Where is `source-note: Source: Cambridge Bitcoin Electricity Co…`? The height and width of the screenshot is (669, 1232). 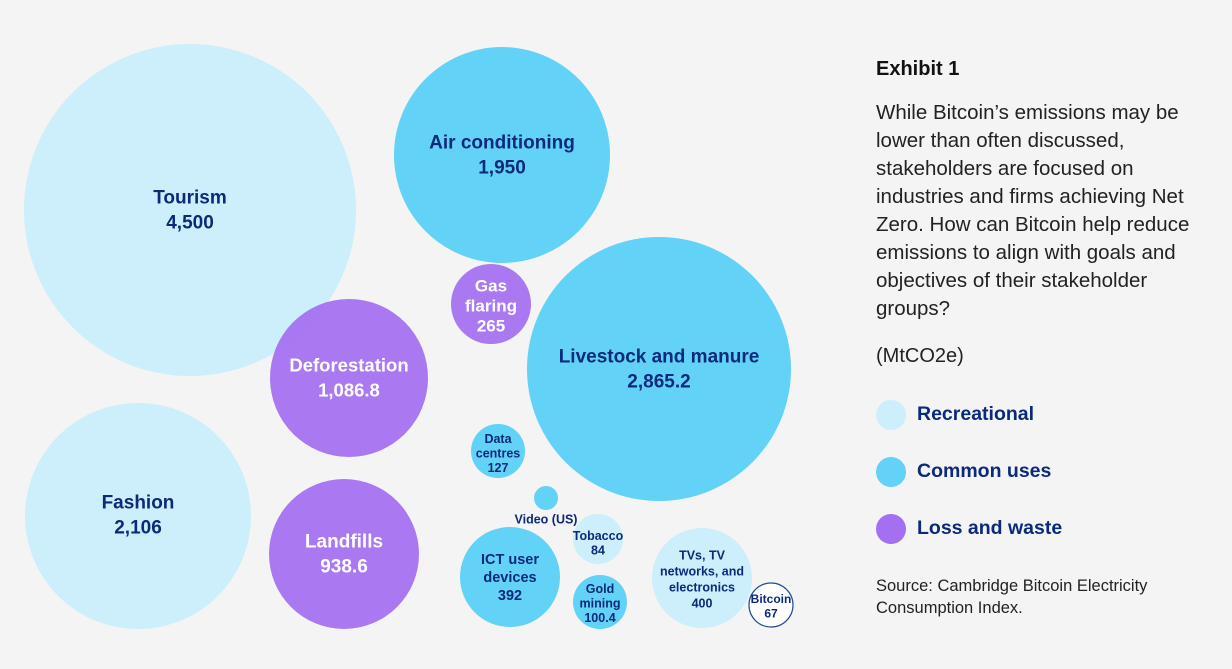
source-note: Source: Cambridge Bitcoin Electricity Co… is located at coordinates (1012, 597).